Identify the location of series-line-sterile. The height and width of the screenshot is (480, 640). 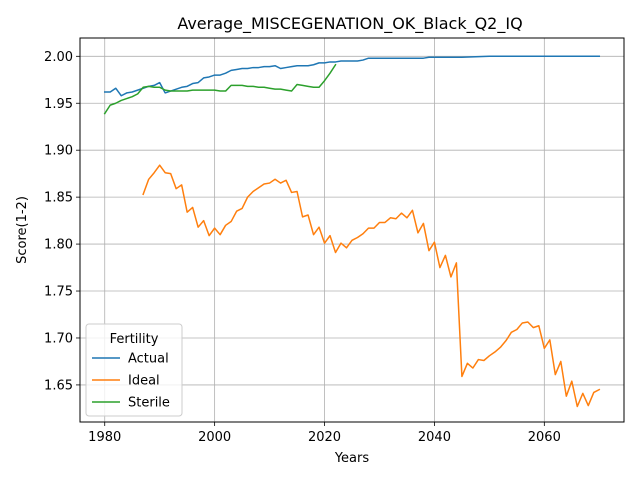
(220, 89).